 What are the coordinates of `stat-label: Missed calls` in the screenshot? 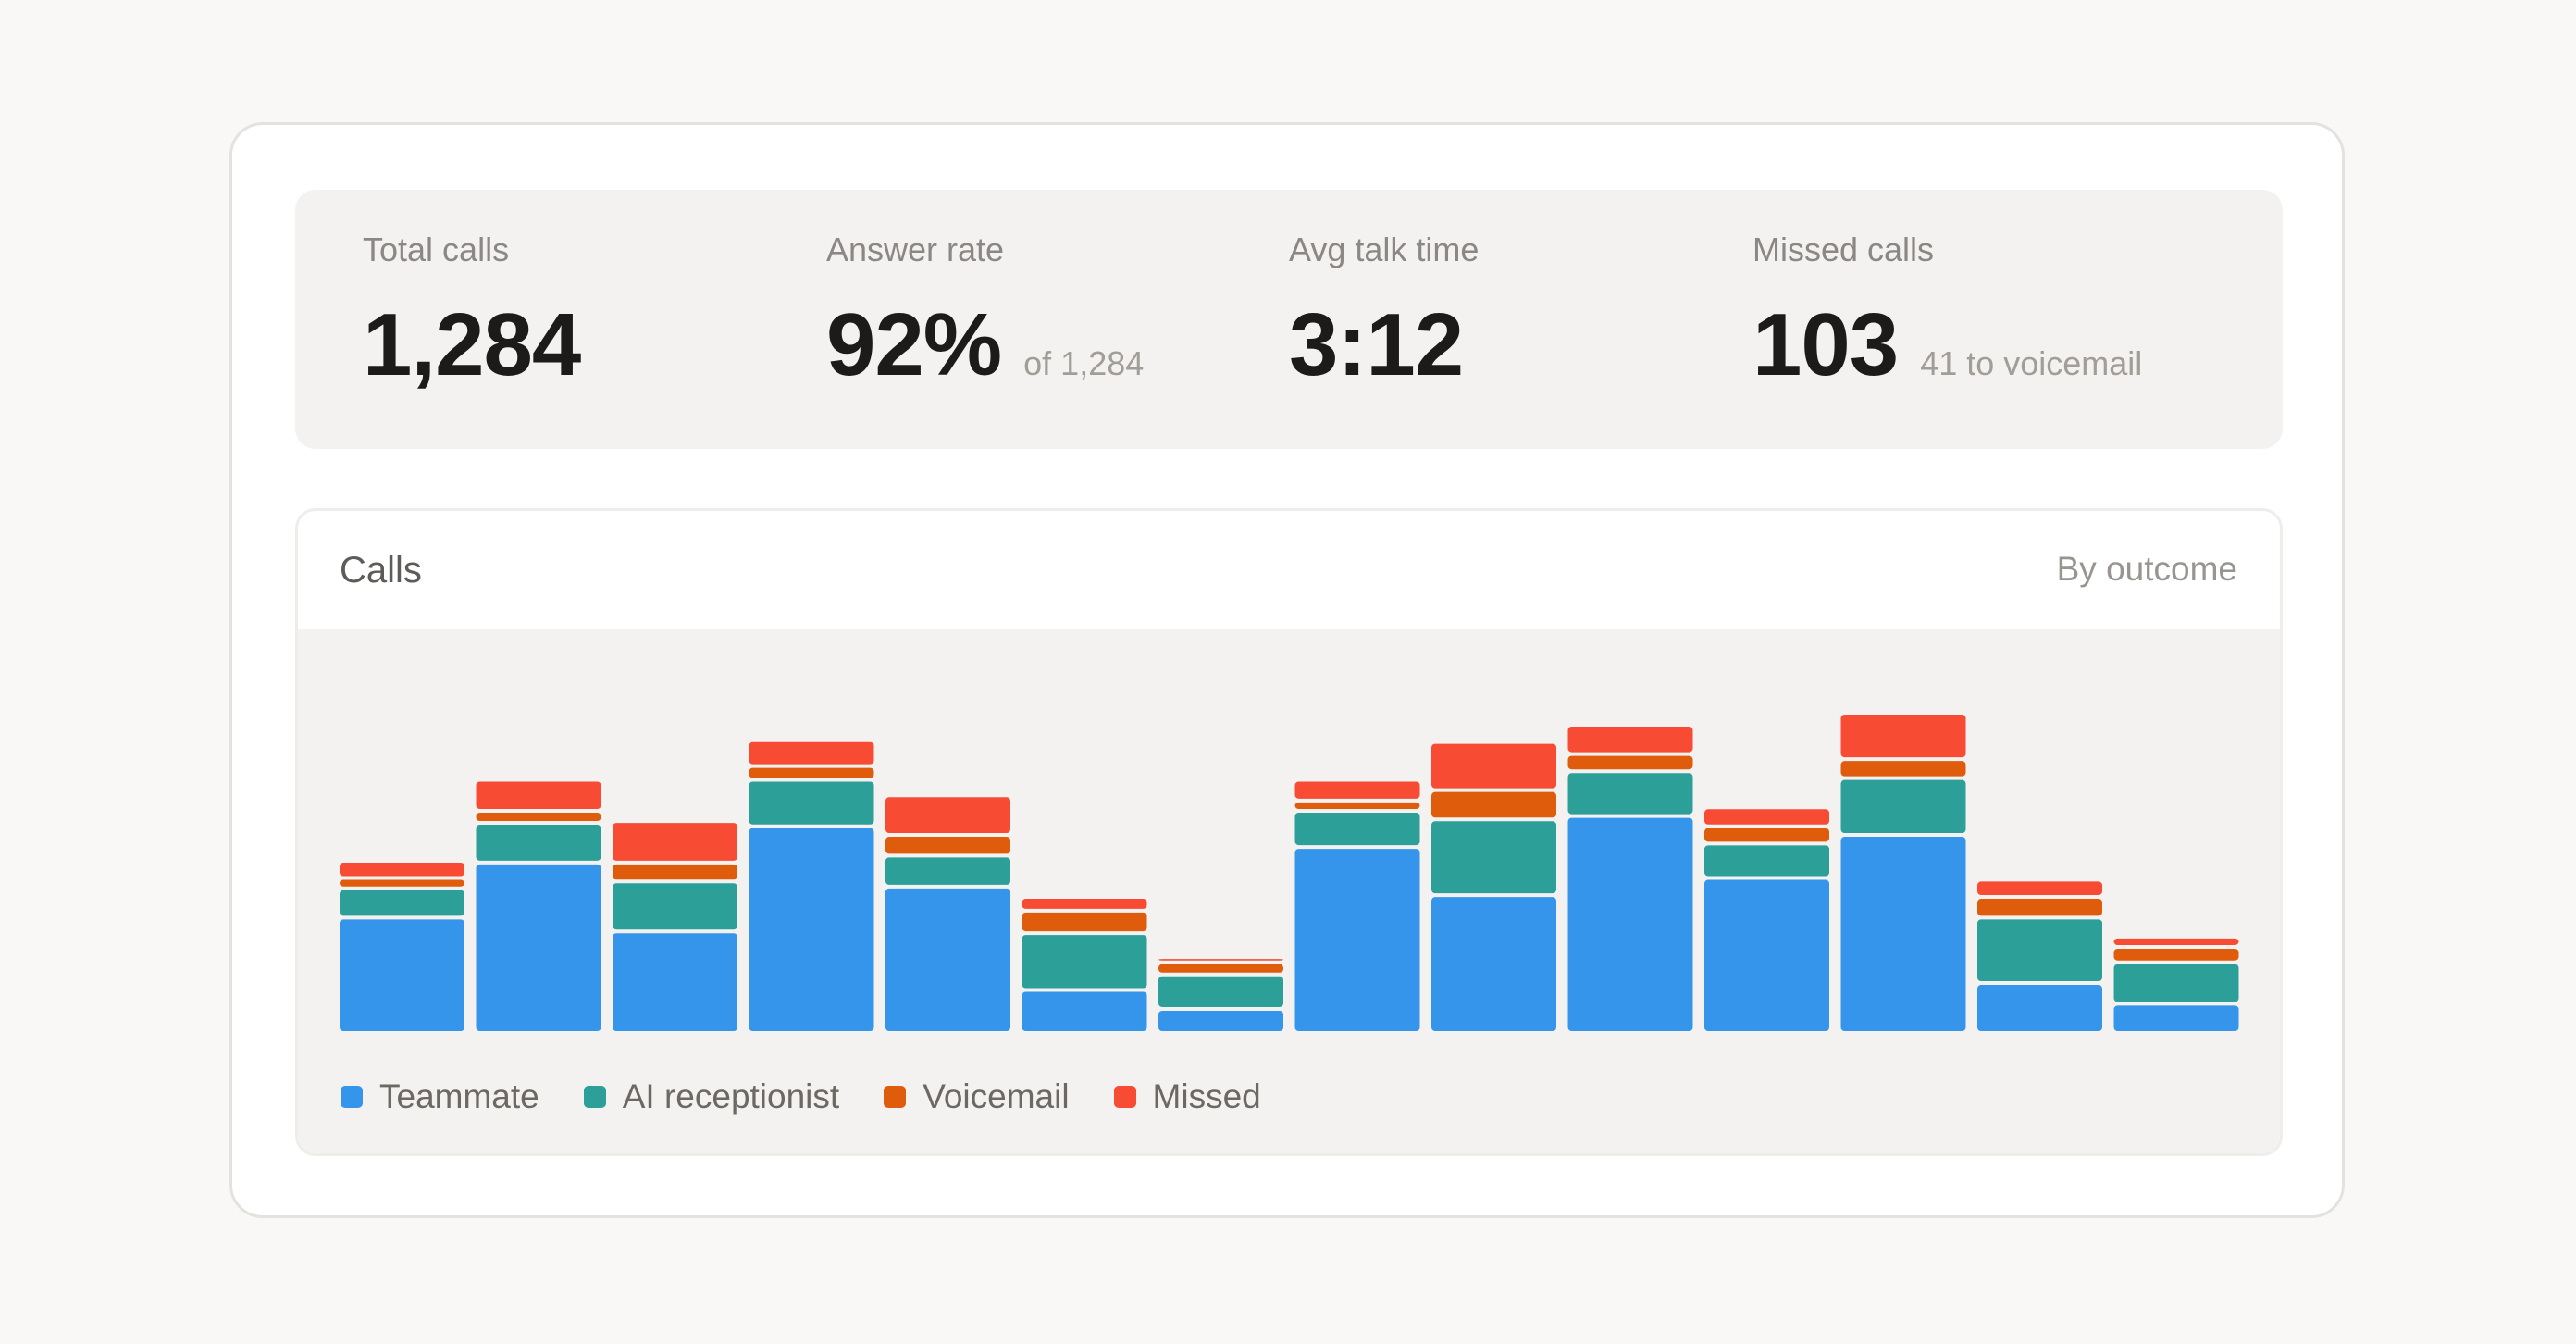 It's located at (1844, 249).